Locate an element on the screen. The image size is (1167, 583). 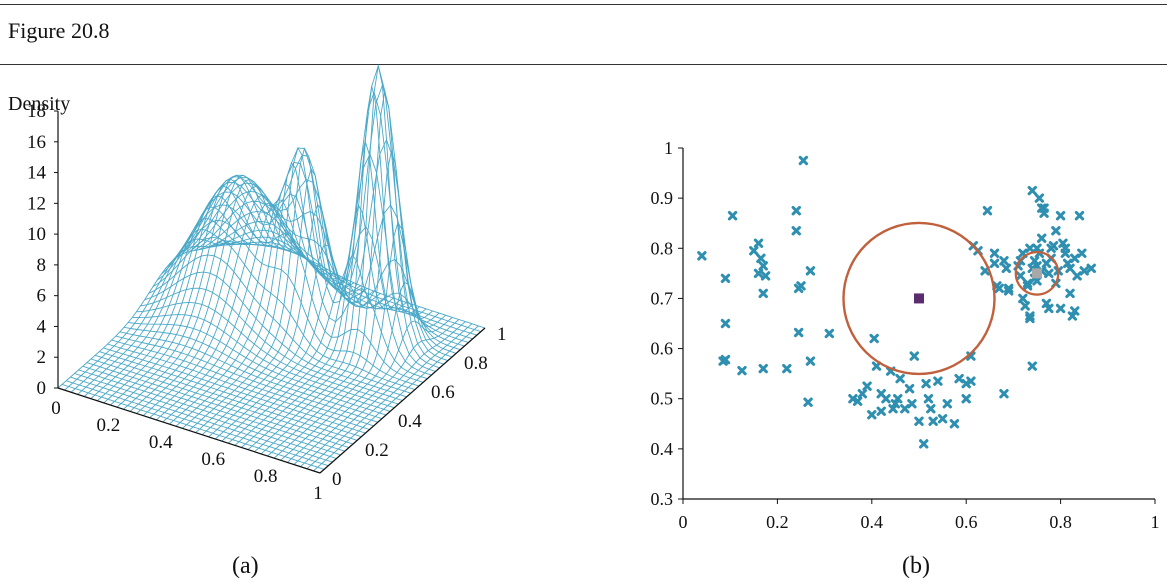
caption-b: (b) is located at coordinates (916, 566).